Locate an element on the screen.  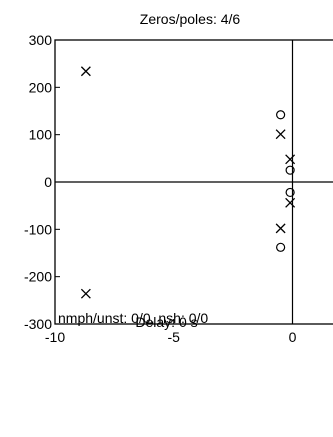
y-tick-label: 100 is located at coordinates (41, 135).